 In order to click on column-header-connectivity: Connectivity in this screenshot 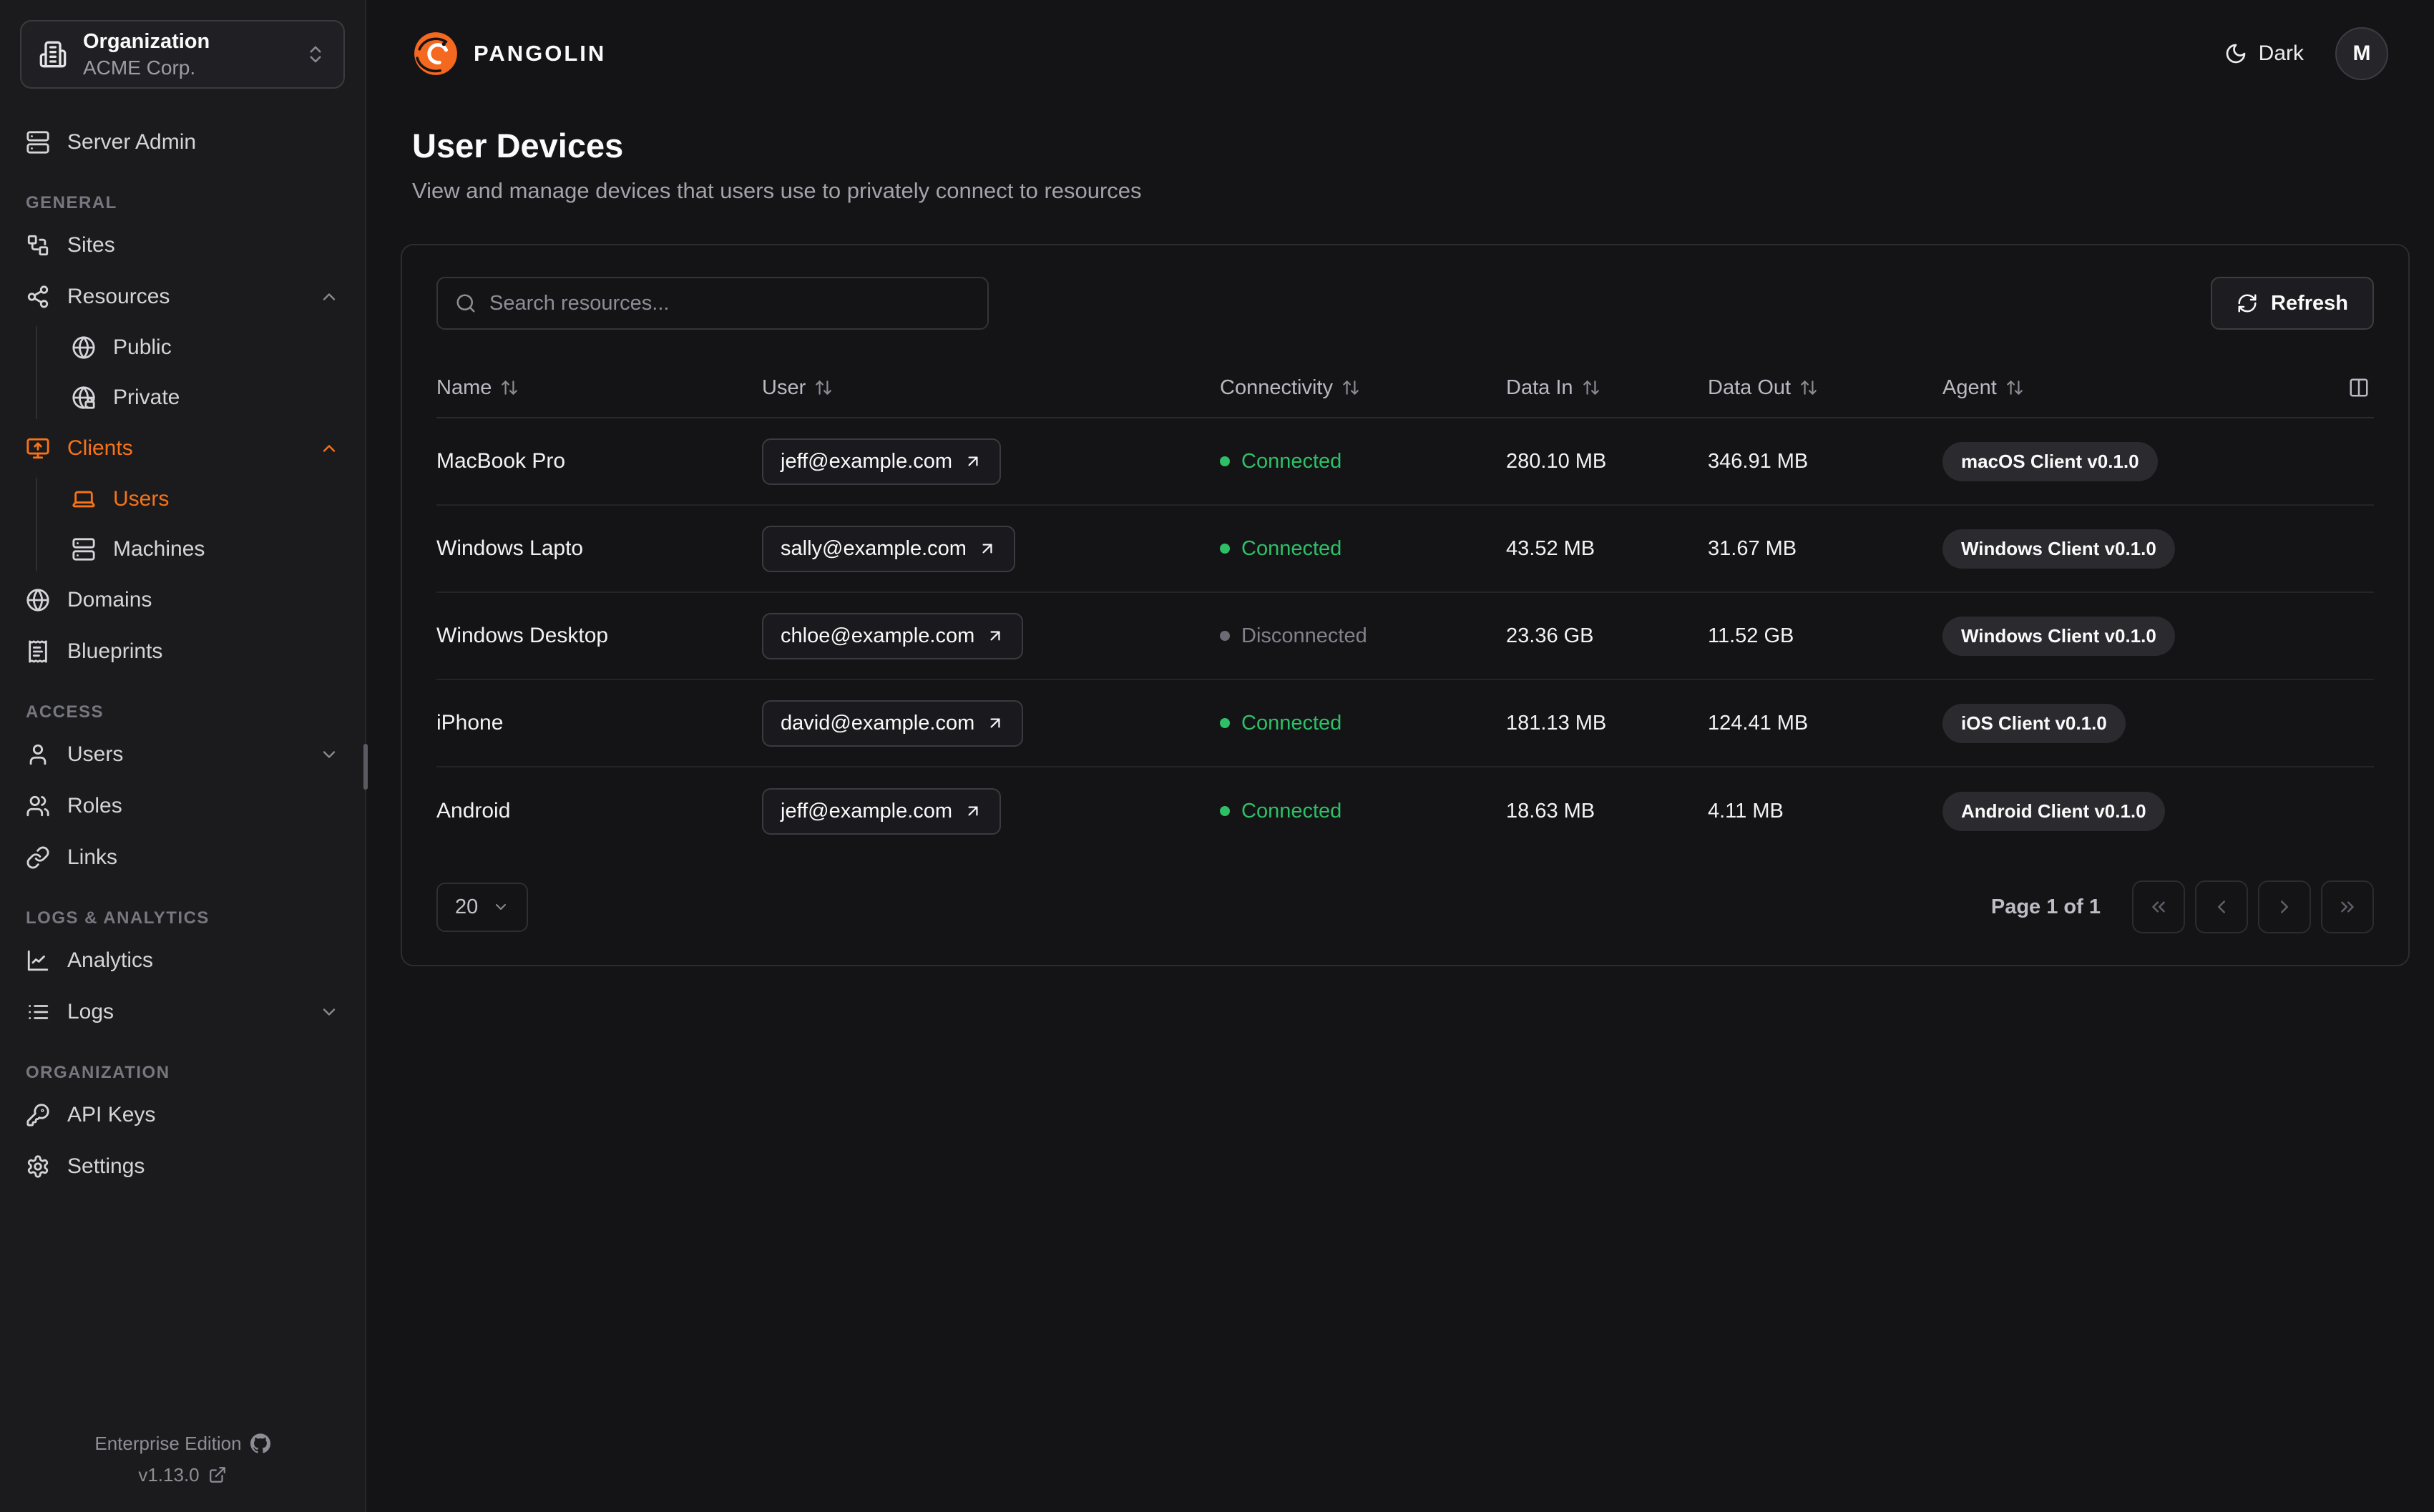, I will do `click(1363, 388)`.